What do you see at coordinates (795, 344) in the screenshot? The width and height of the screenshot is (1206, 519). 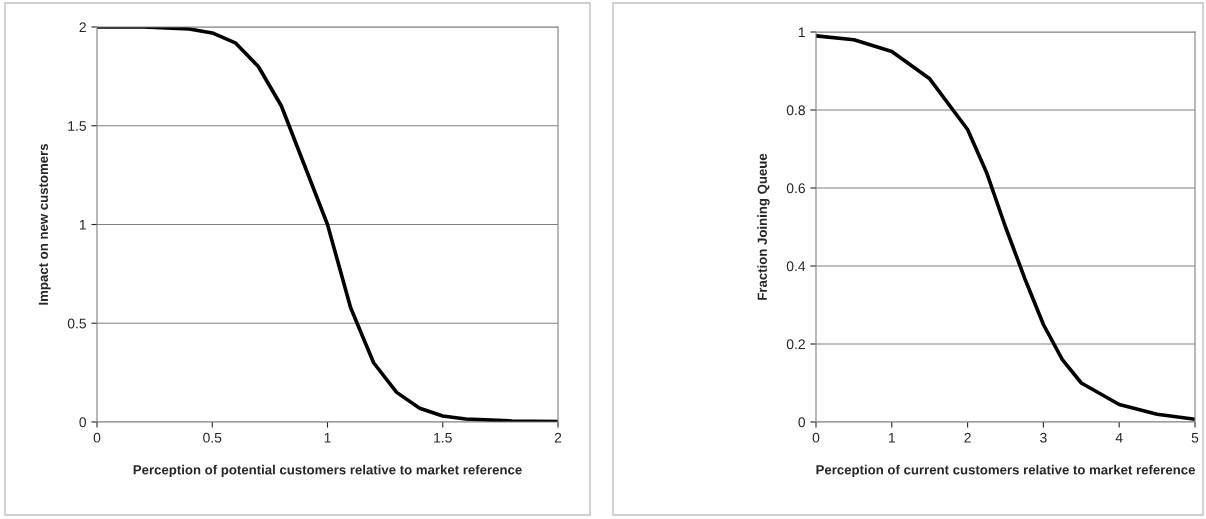 I see `y-tick-label: 0.2` at bounding box center [795, 344].